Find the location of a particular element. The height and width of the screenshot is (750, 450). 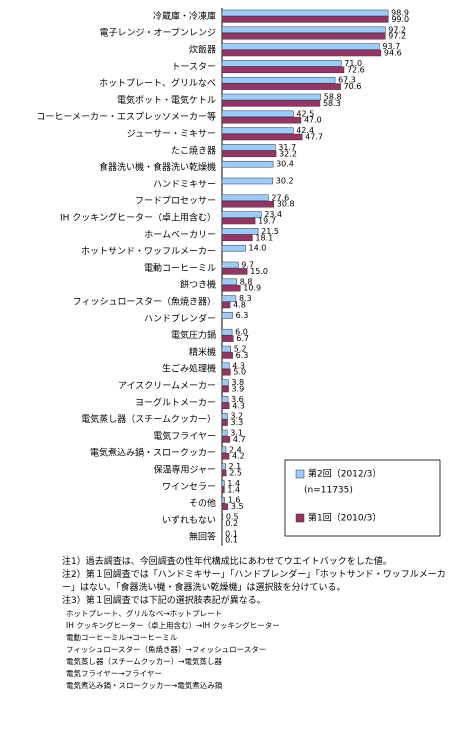

value-label: 72.6 is located at coordinates (356, 69).